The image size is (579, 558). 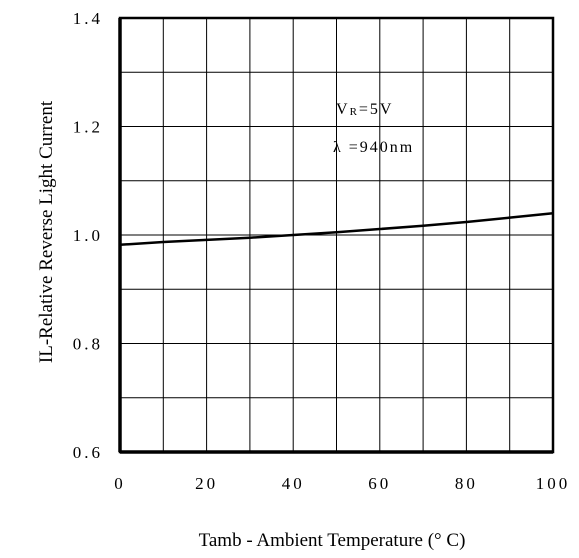 What do you see at coordinates (88, 18) in the screenshot?
I see `y-tick-label: 1.4` at bounding box center [88, 18].